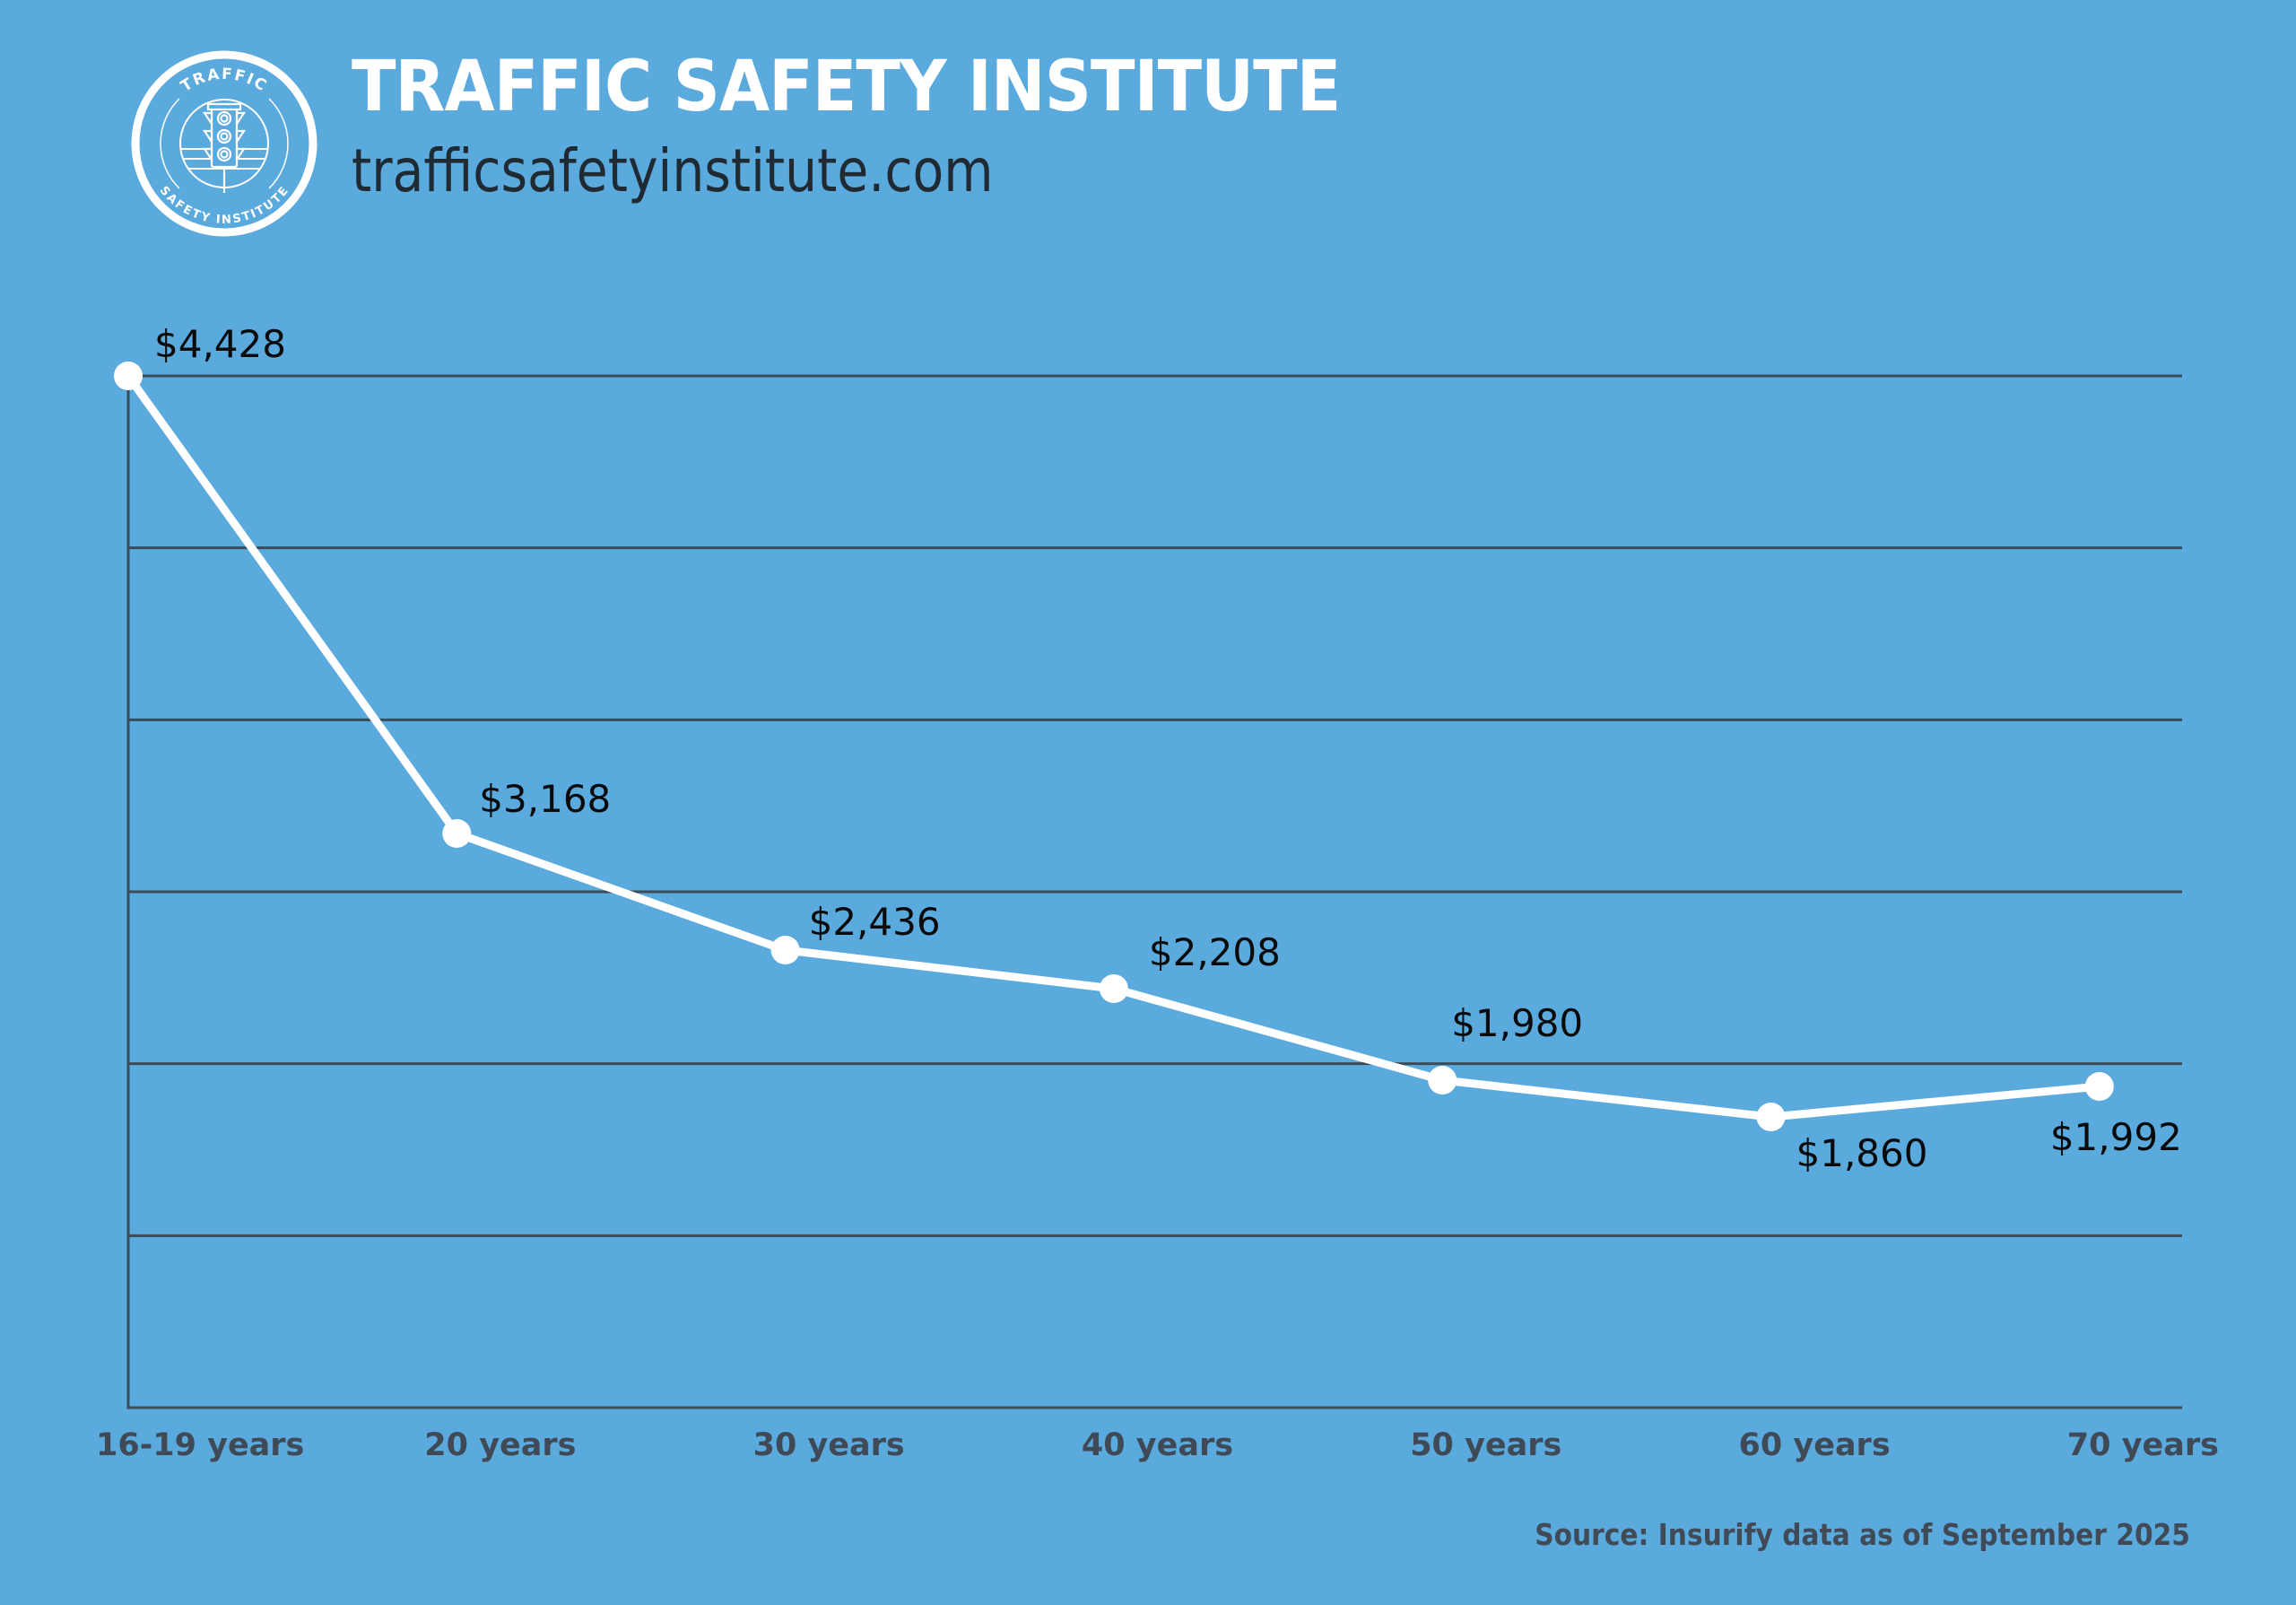  What do you see at coordinates (2143, 1445) in the screenshot?
I see `x-tick-label: 70 years` at bounding box center [2143, 1445].